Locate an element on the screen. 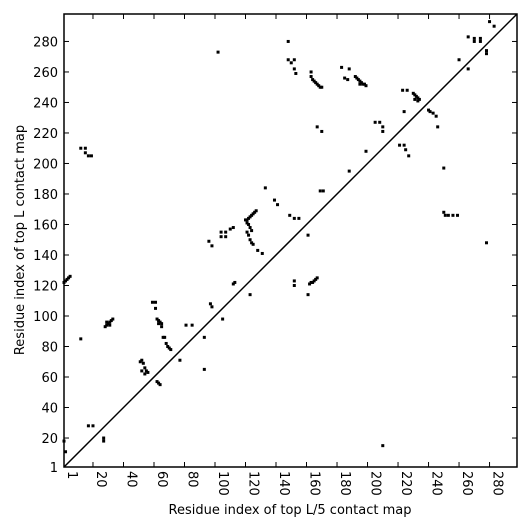 The height and width of the screenshot is (531, 531). y-tick-label: 260 is located at coordinates (45, 73).